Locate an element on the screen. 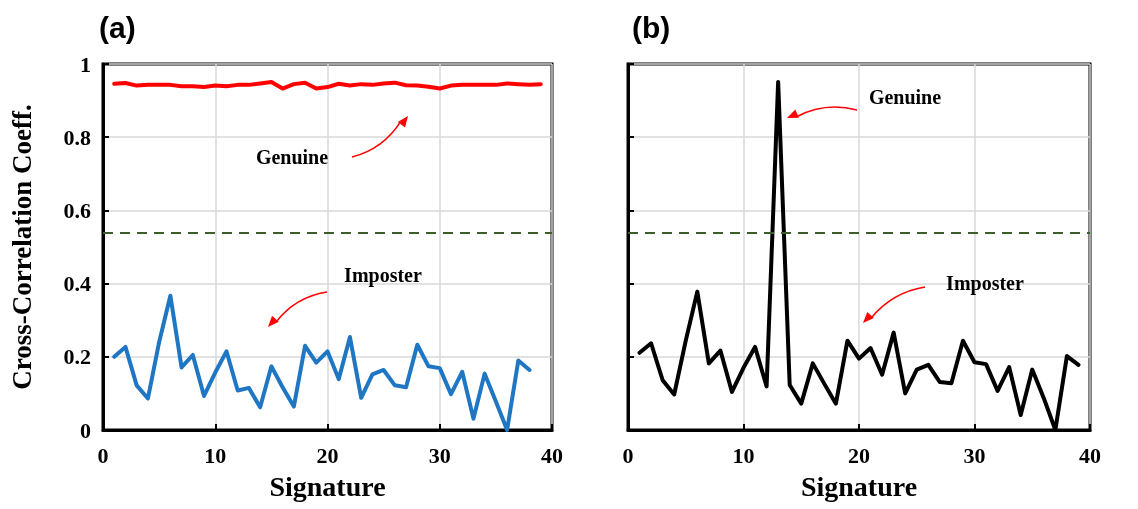 The width and height of the screenshot is (1138, 509). y-tick-label: 0 is located at coordinates (85, 430).